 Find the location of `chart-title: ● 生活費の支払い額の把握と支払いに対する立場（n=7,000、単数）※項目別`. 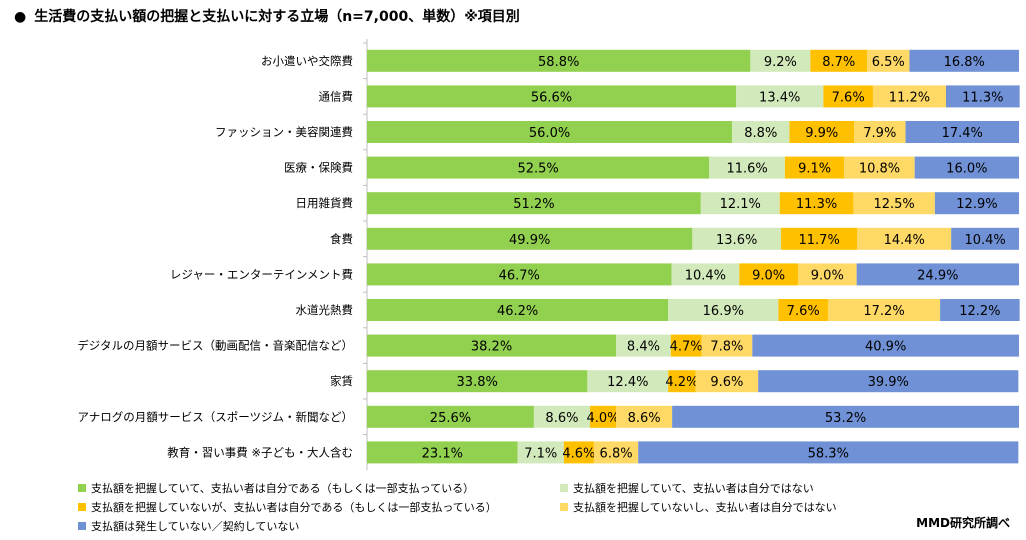

chart-title: ● 生活費の支払い額の把握と支払いに対する立場（n=7,000、単数）※項目別 is located at coordinates (267, 16).